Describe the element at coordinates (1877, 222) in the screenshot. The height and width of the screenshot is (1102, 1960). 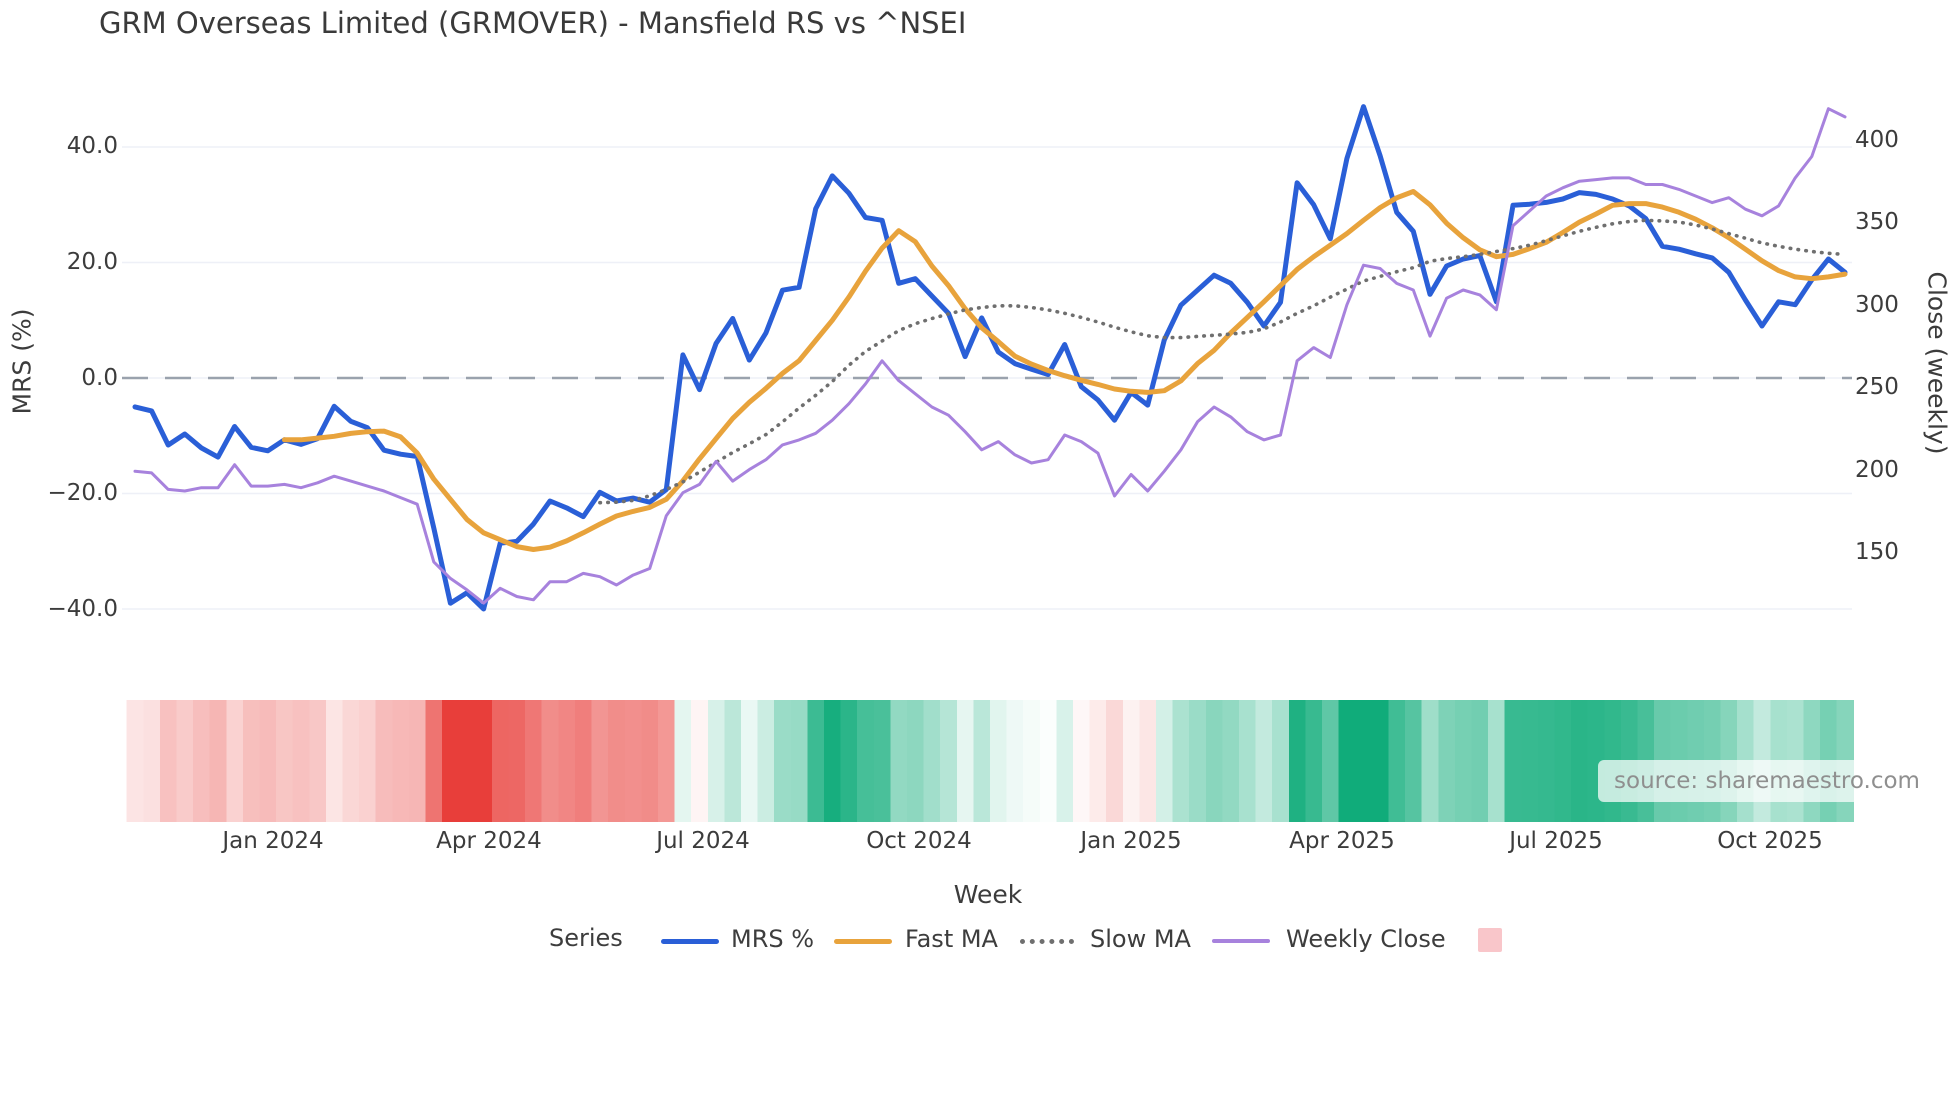
I see `y-right-tick-350: 350` at that location.